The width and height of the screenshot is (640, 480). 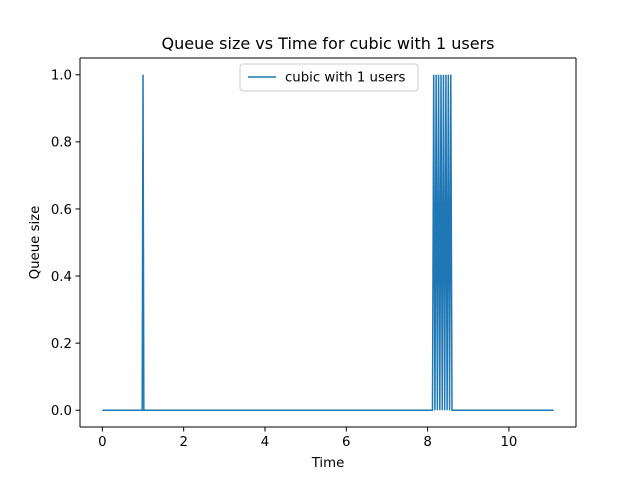 I want to click on x-tick-label: 2, so click(x=183, y=442).